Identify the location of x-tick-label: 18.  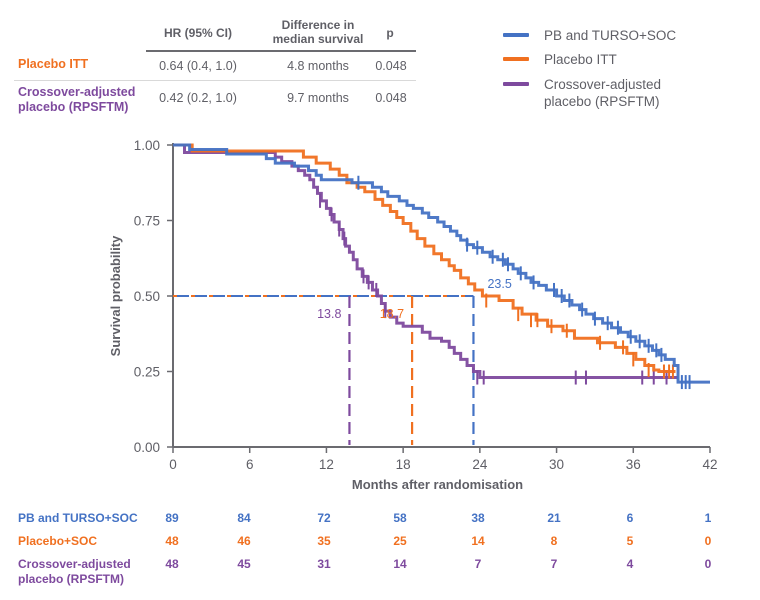
(403, 464).